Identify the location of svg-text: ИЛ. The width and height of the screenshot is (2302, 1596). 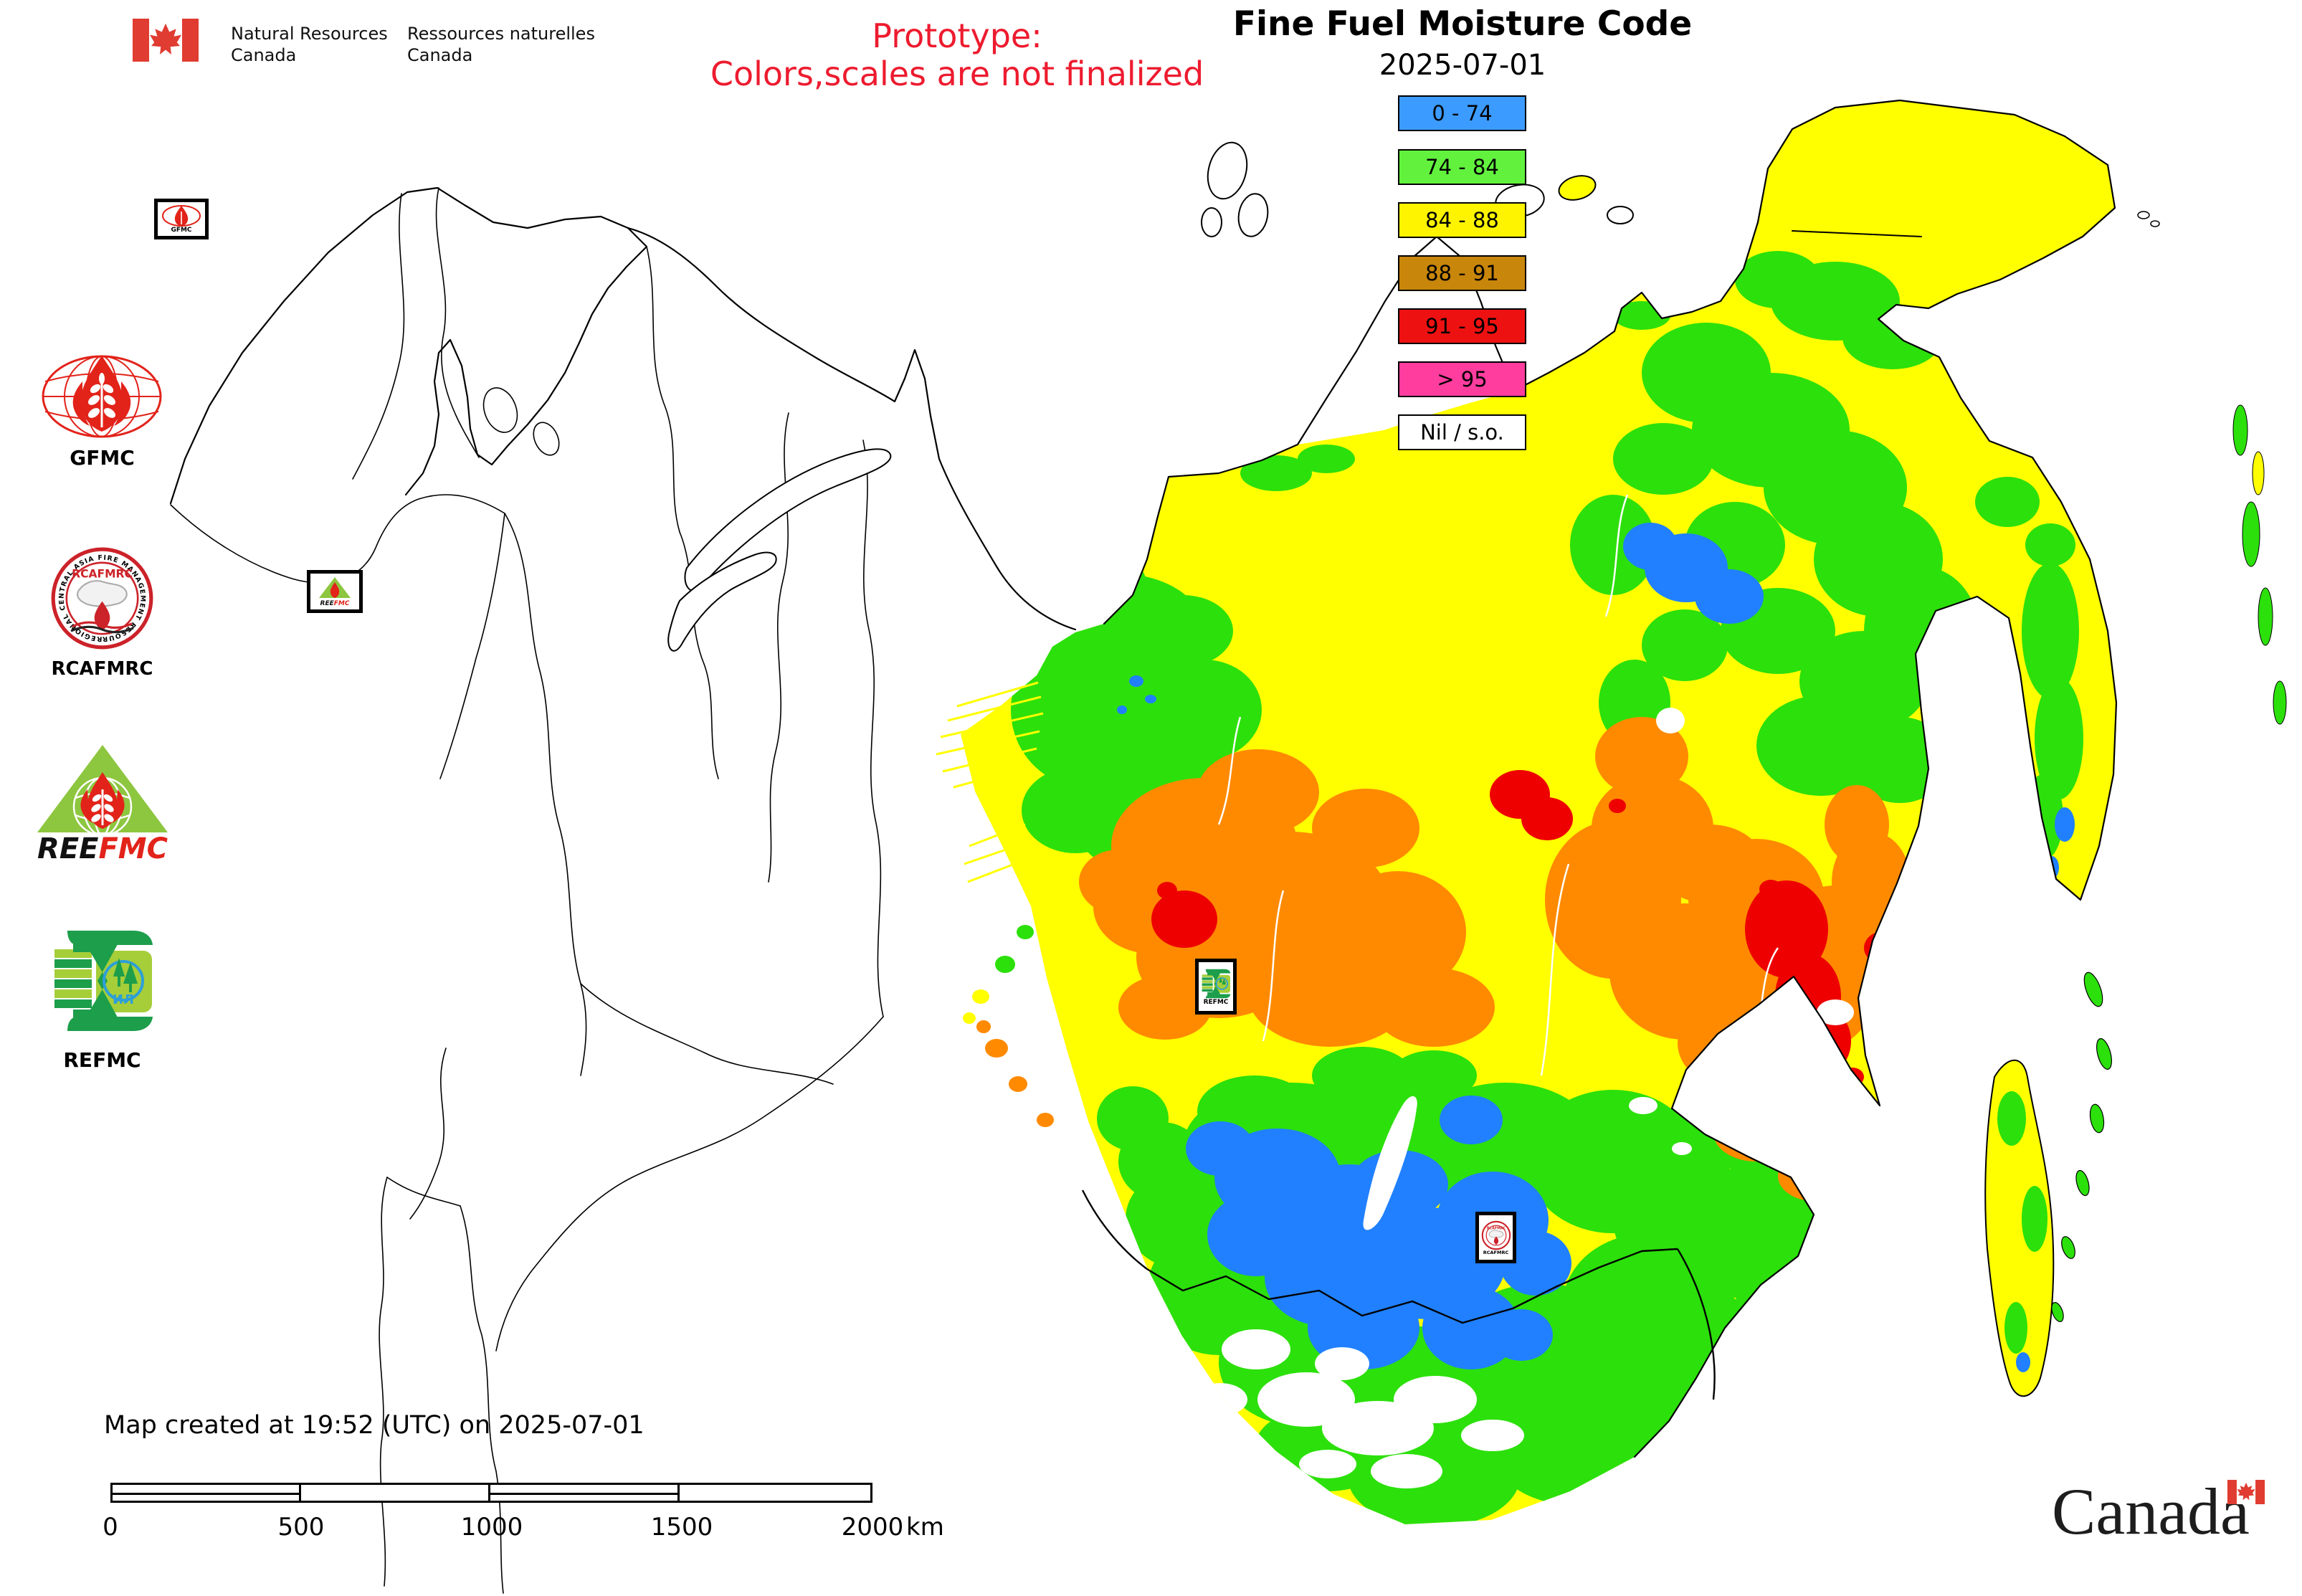
(124, 999).